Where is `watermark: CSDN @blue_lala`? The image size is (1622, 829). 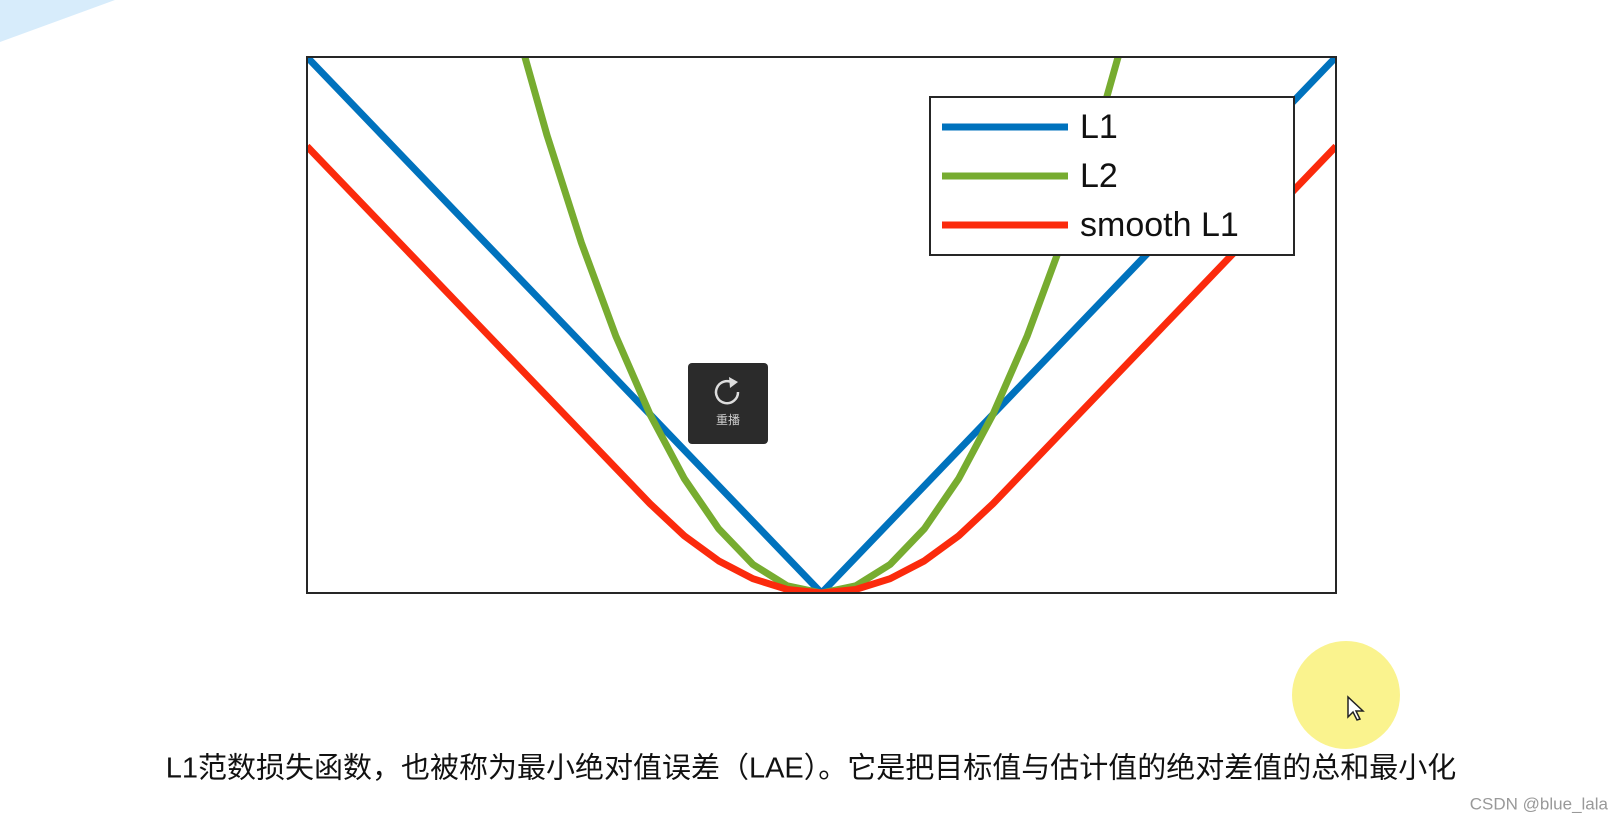
watermark: CSDN @blue_lala is located at coordinates (1539, 803).